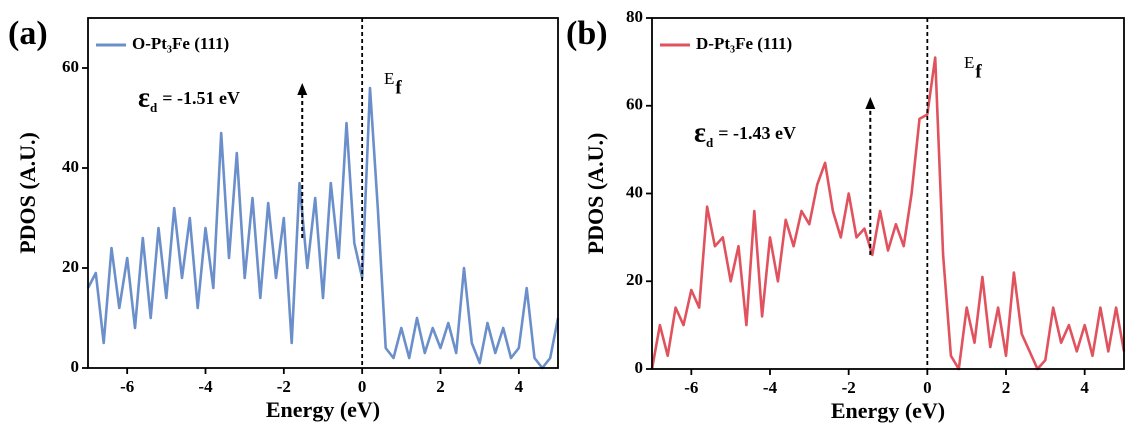 The width and height of the screenshot is (1139, 436). What do you see at coordinates (28, 33) in the screenshot?
I see `panel-label: (a)` at bounding box center [28, 33].